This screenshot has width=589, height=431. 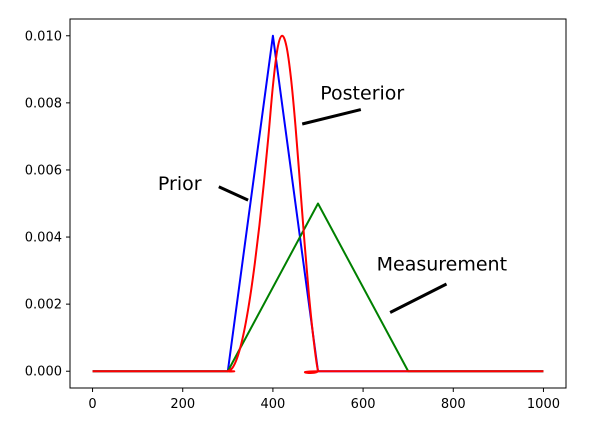 What do you see at coordinates (442, 265) in the screenshot?
I see `annotation-measurement: Measurement` at bounding box center [442, 265].